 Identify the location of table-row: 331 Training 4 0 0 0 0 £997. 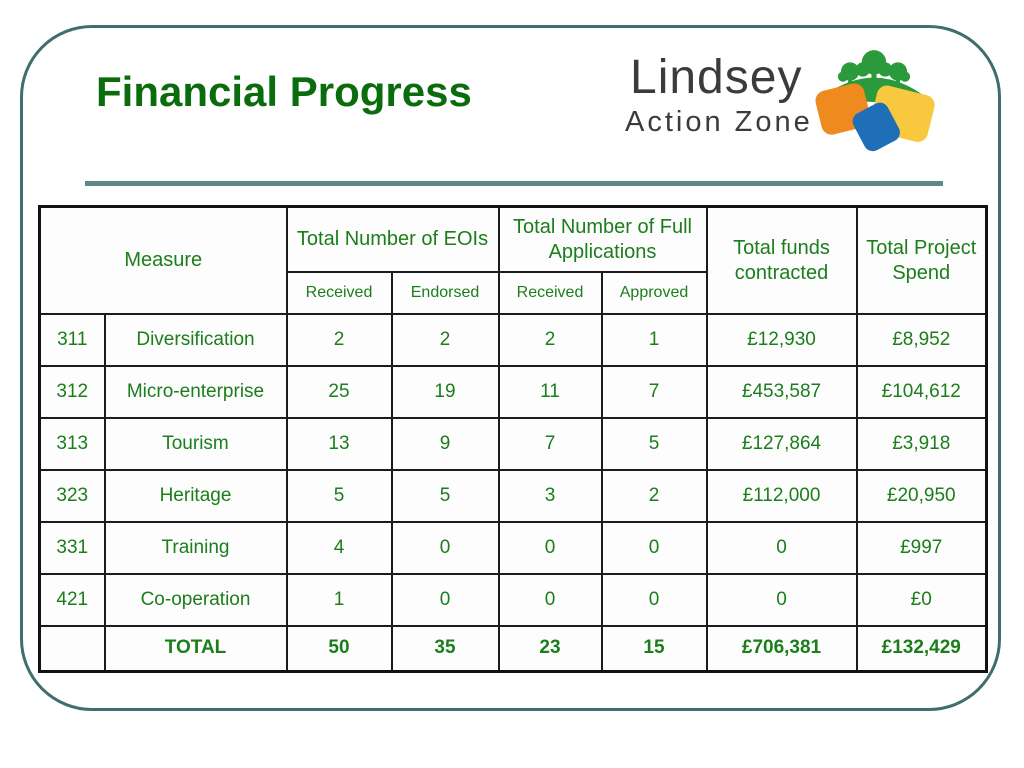
(513, 548).